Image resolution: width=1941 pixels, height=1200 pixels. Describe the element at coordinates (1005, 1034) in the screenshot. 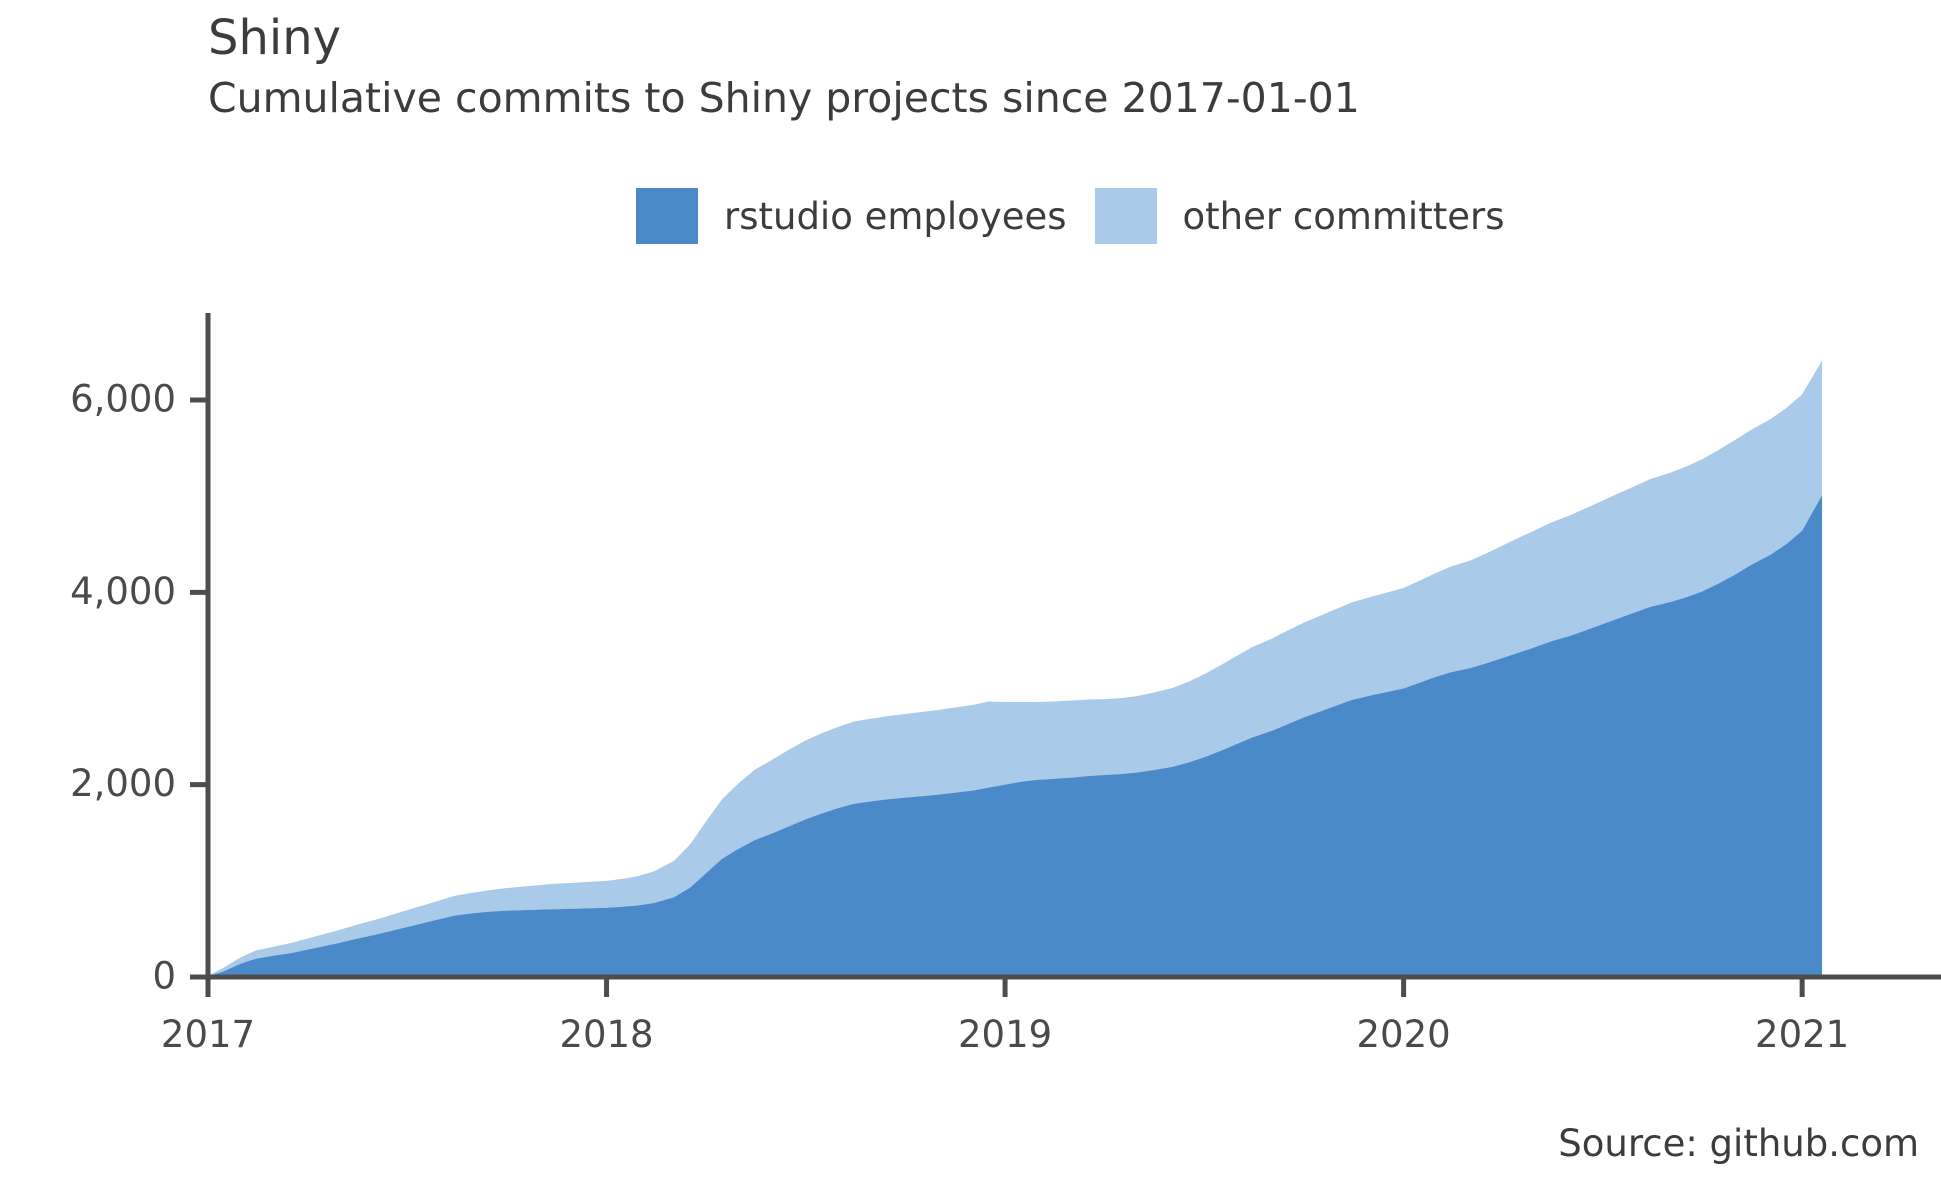

I see `x-tick-label: 2019` at that location.